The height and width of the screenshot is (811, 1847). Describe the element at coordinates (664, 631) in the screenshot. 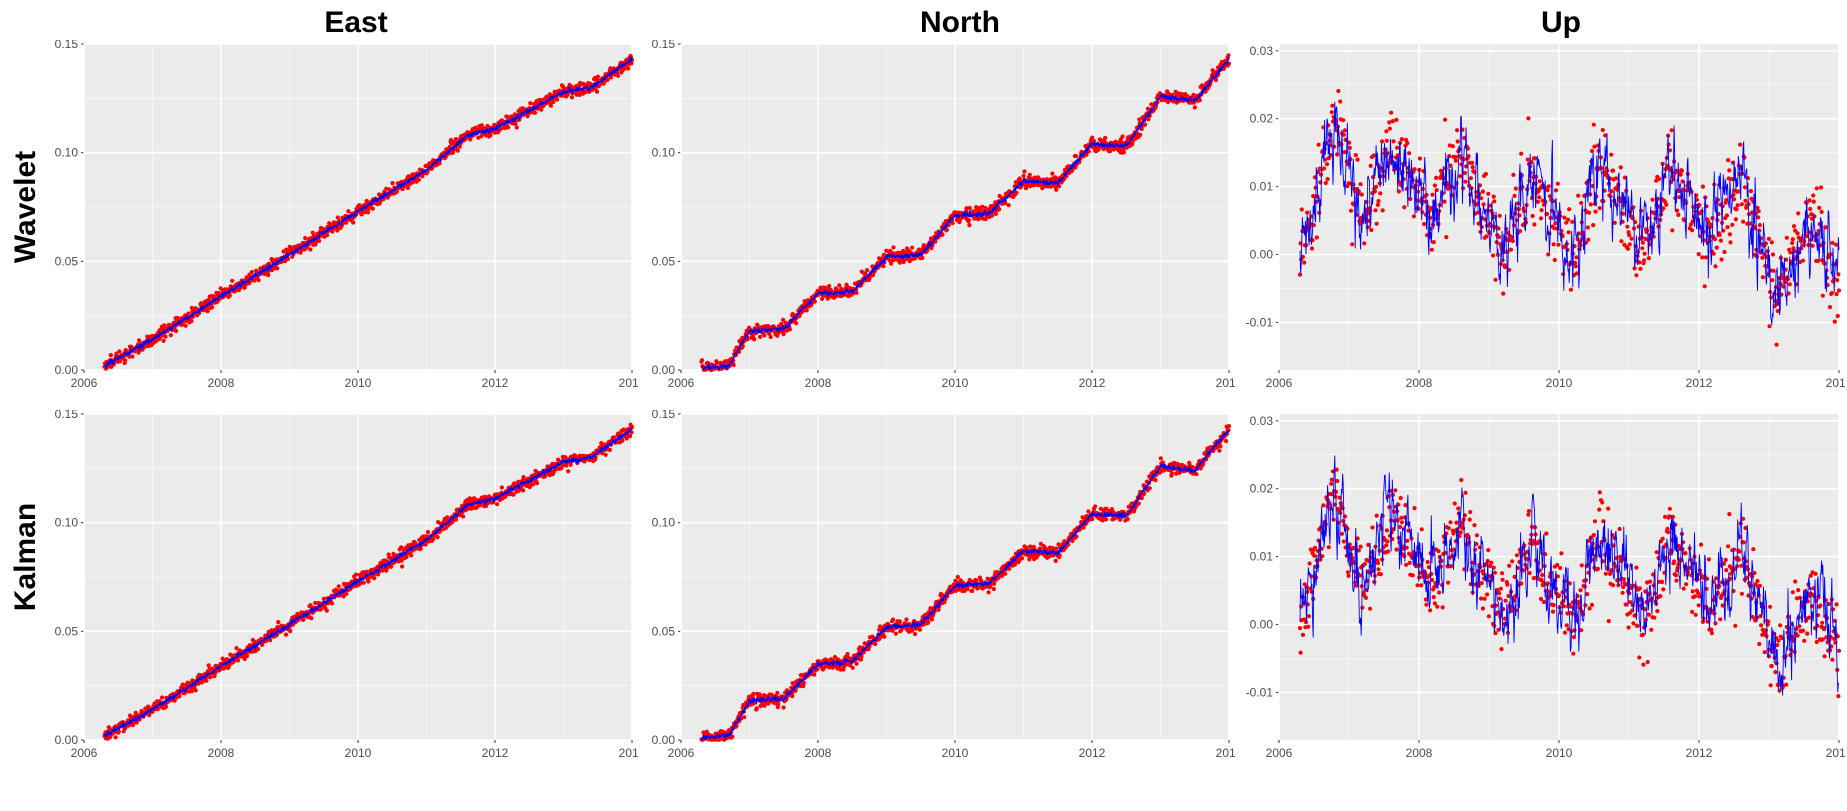

I see `y-tick-label: 0.05` at that location.